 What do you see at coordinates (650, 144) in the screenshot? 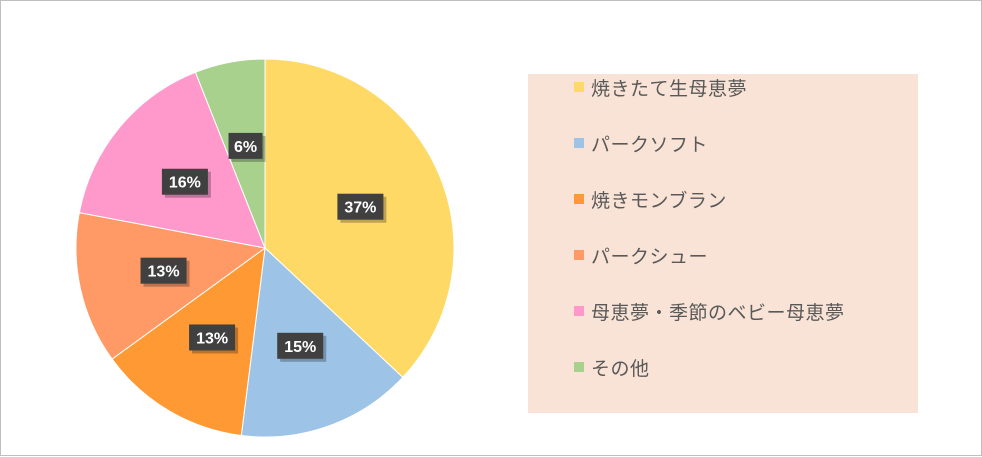
I see `legend-label: パークソフト` at bounding box center [650, 144].